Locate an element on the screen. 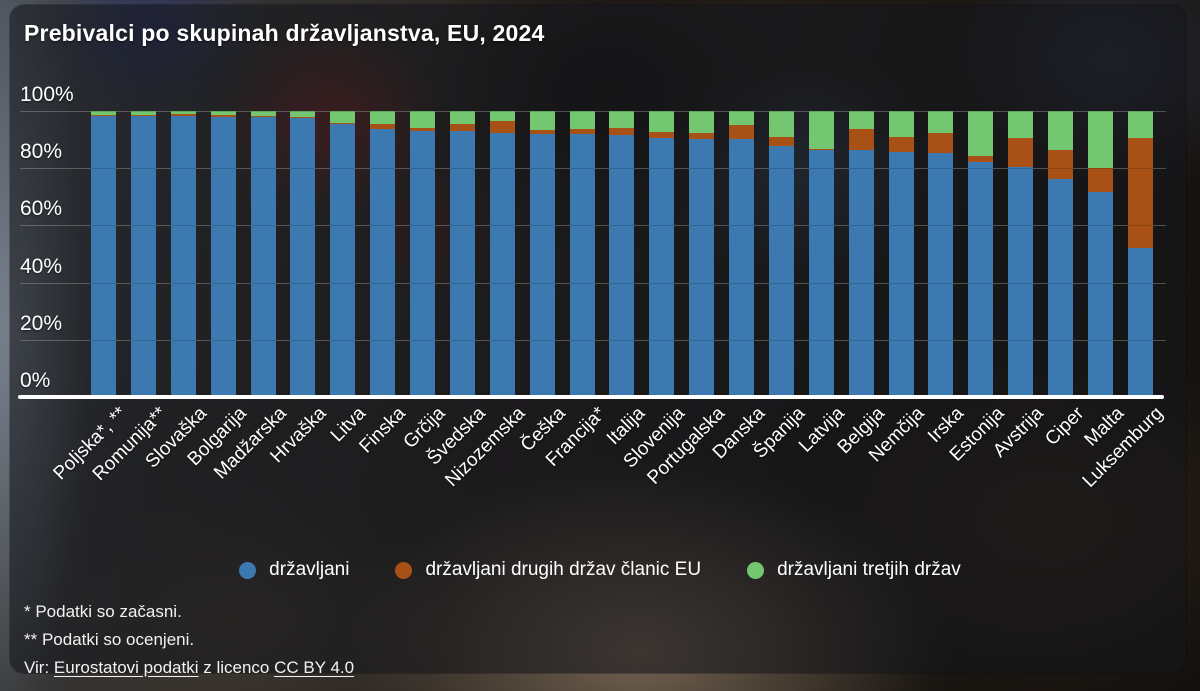  bar-segment-portugalska-dr-avljani is located at coordinates (702, 268).